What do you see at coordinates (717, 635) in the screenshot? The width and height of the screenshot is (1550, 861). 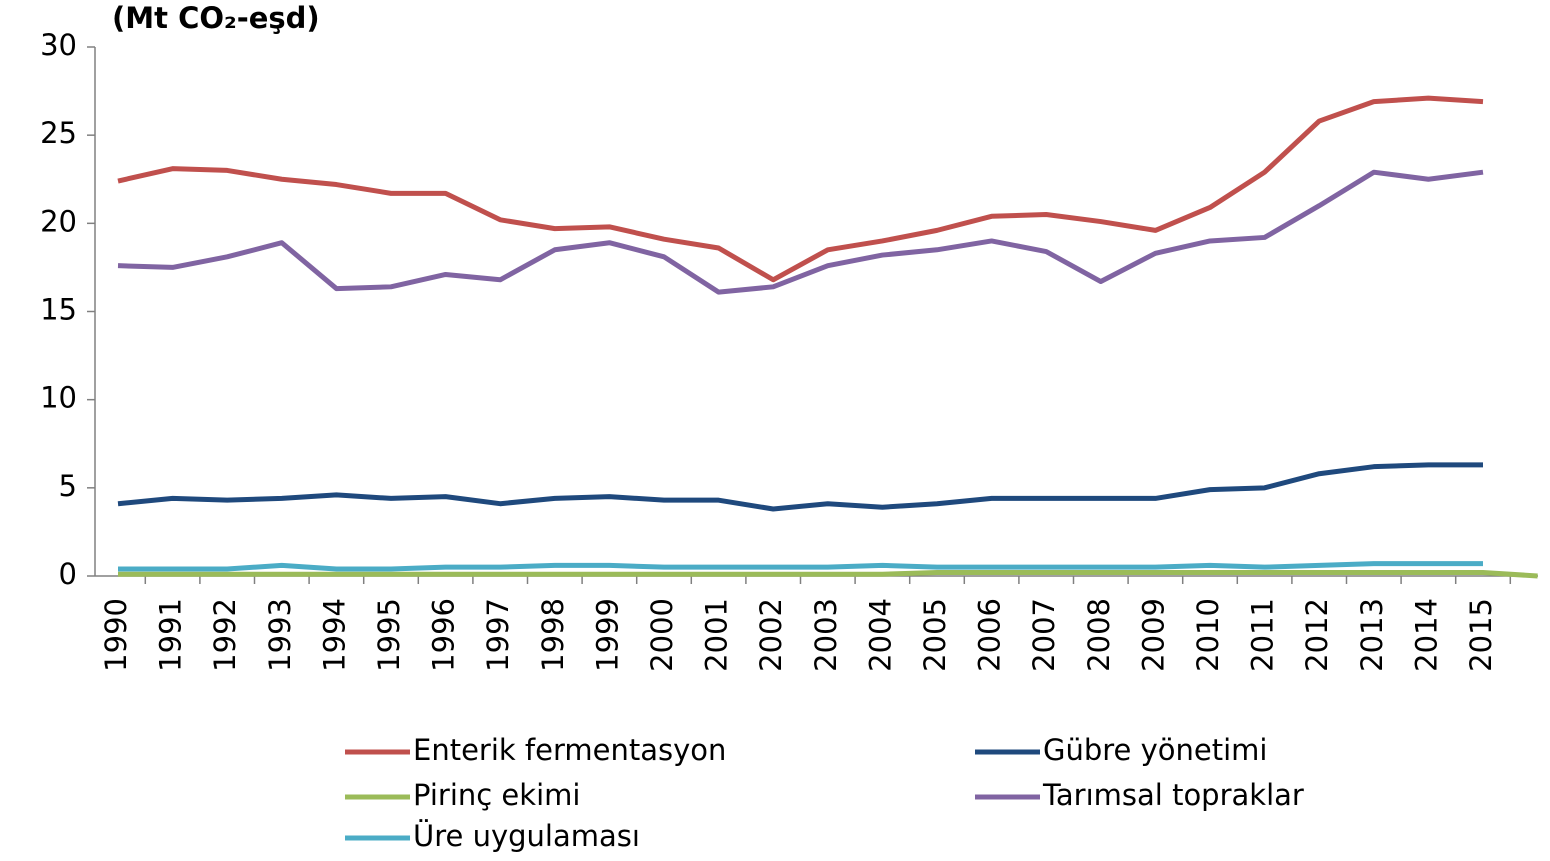 I see `x-tick-label: 2001` at bounding box center [717, 635].